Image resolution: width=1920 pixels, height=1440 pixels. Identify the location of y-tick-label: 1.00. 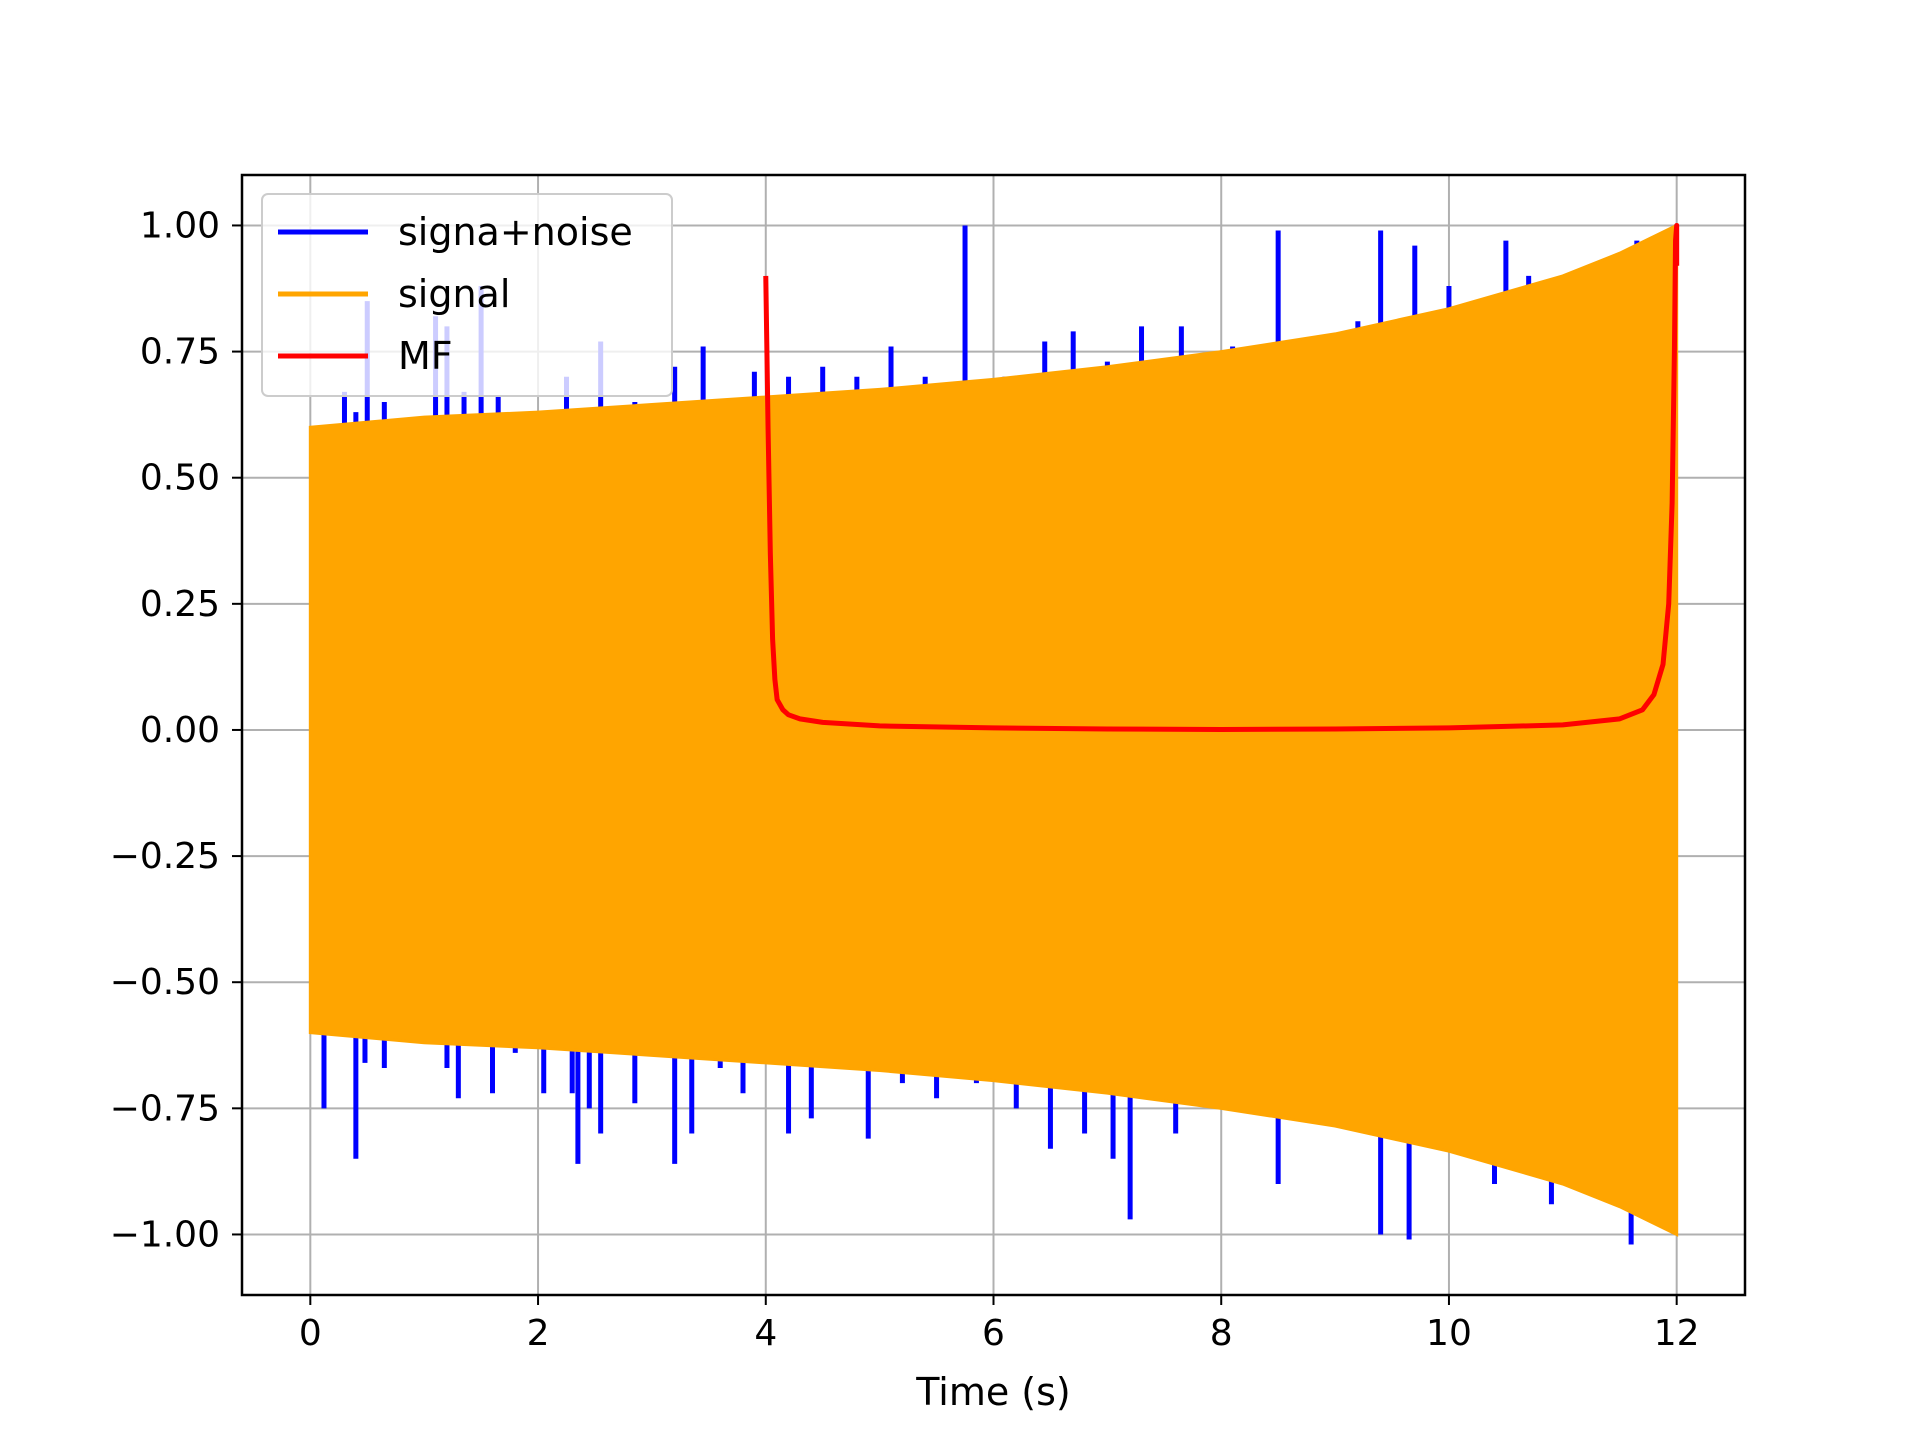
(180, 225).